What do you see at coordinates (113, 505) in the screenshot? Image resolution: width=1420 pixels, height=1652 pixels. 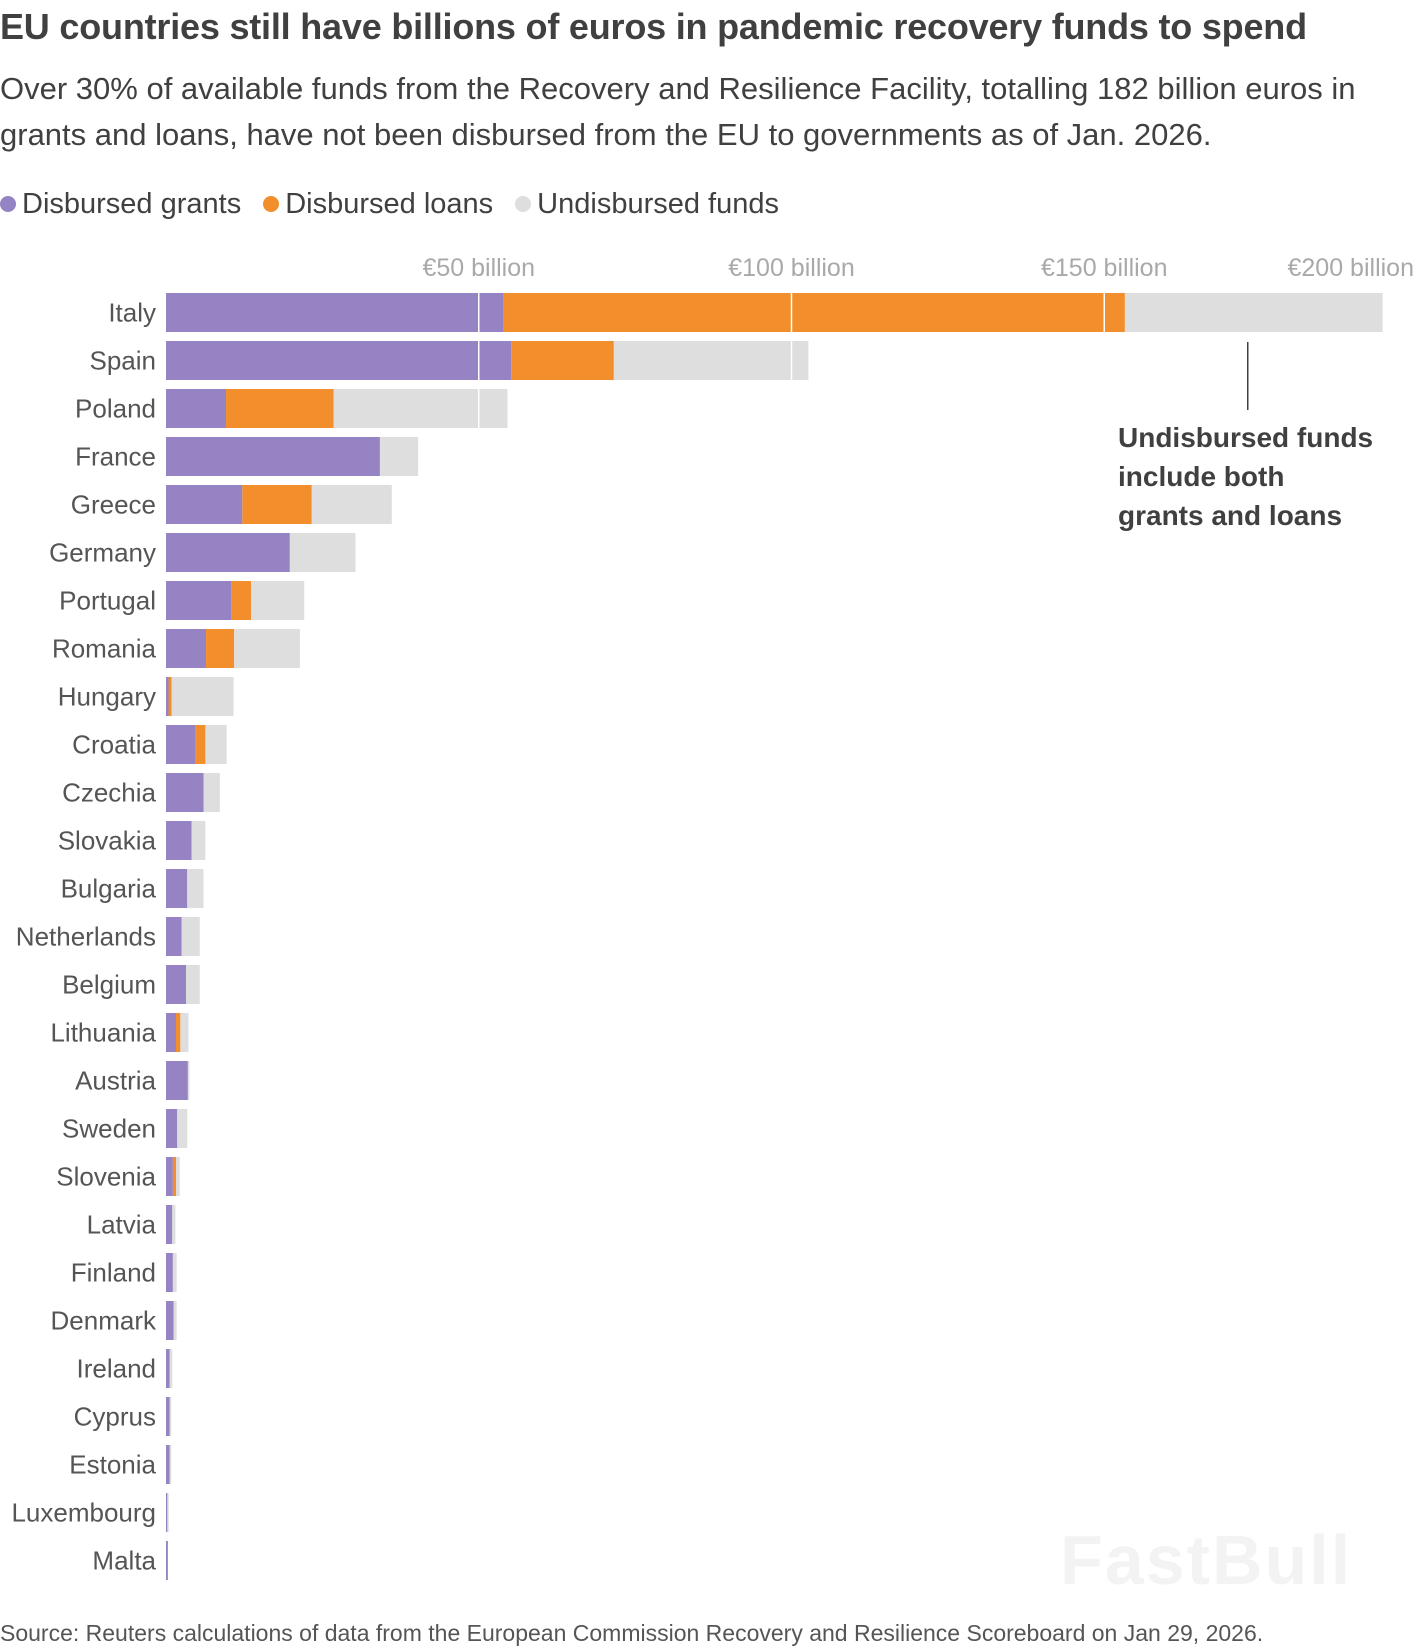 I see `category-label: Greece` at bounding box center [113, 505].